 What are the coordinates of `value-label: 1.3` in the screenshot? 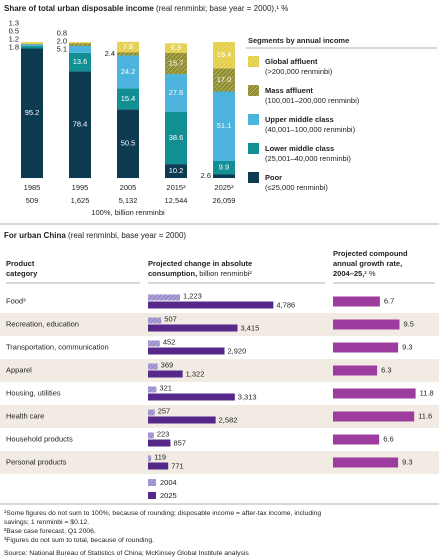 It's located at (14, 22).